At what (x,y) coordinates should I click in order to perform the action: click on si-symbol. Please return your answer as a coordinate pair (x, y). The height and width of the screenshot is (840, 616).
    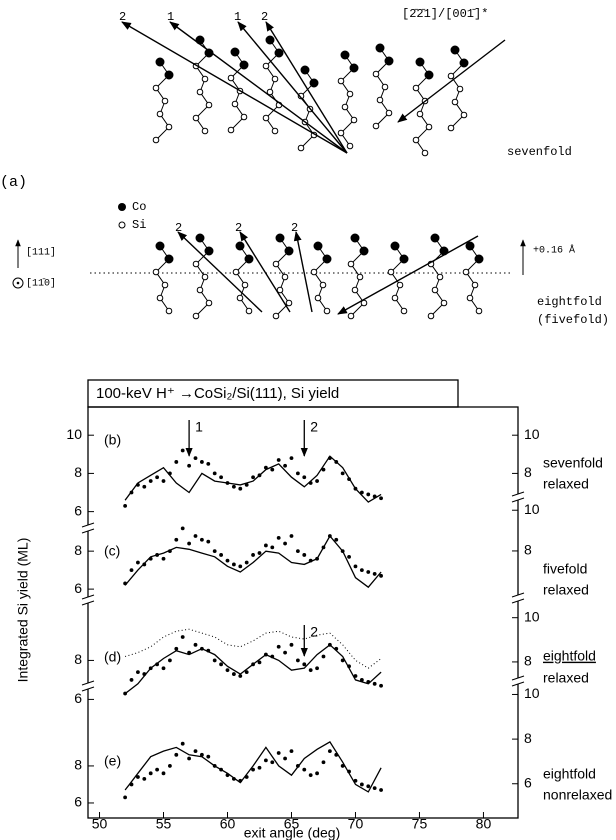
    Looking at the image, I should click on (122, 225).